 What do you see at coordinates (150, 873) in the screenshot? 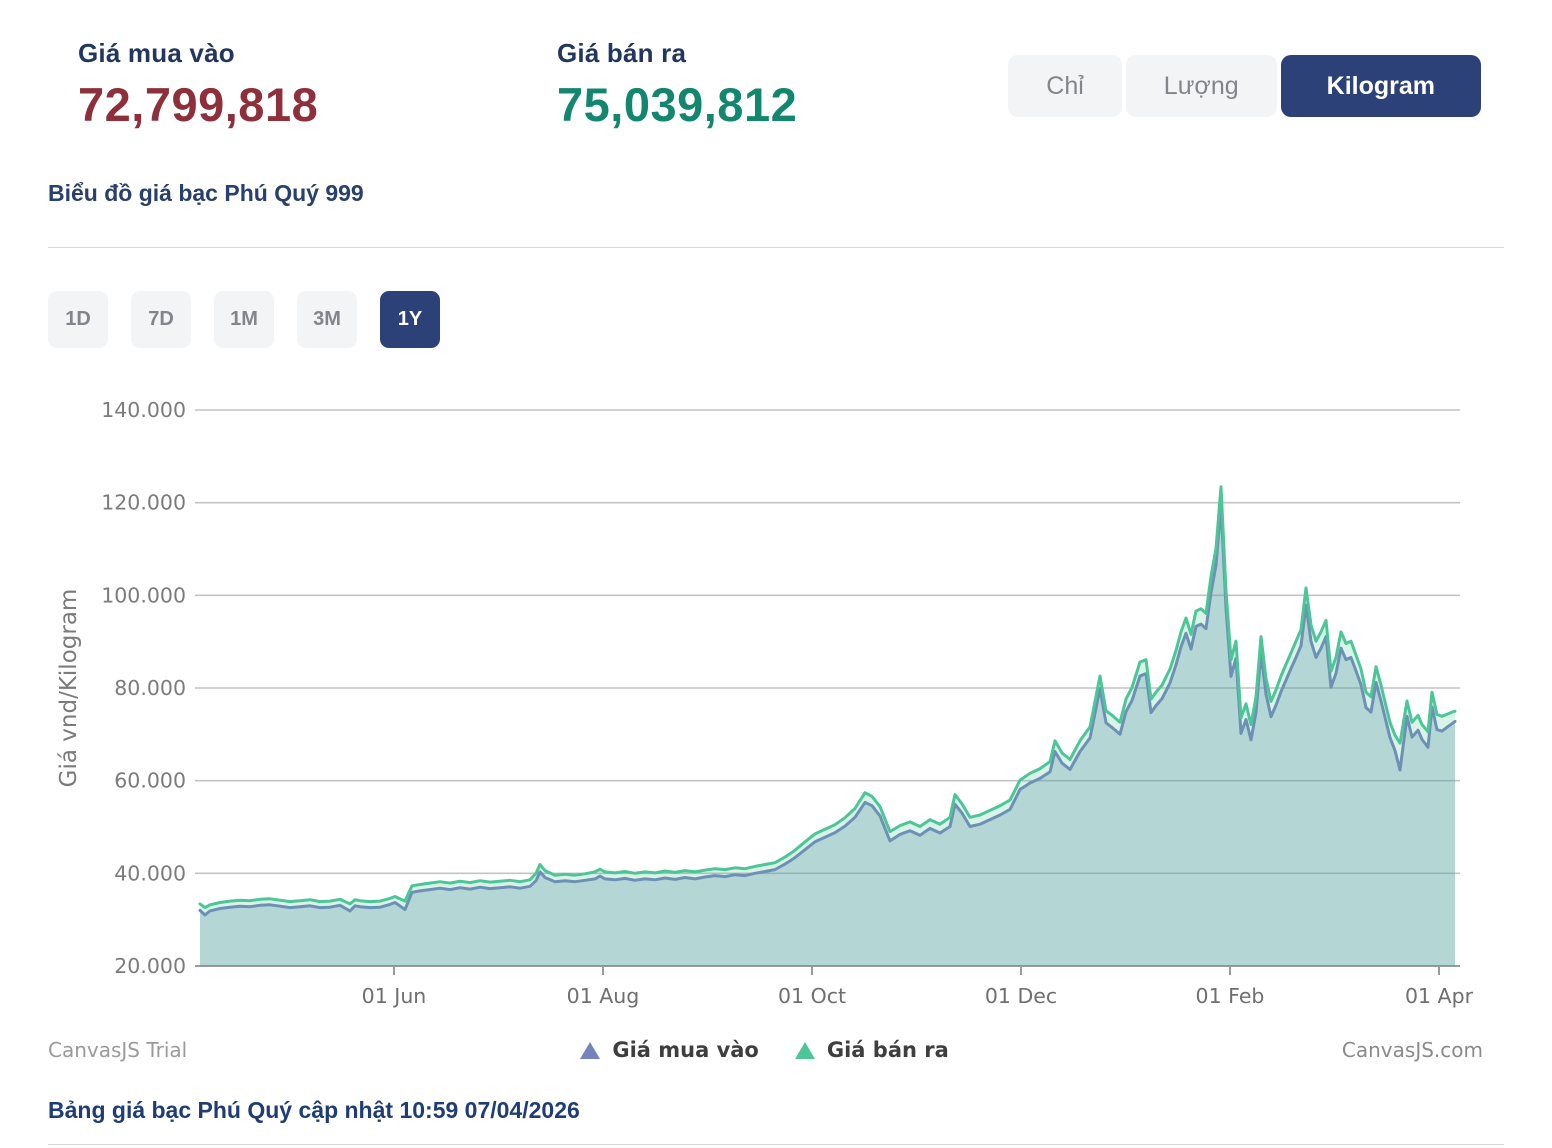
I see `svg-text: 40.000` at bounding box center [150, 873].